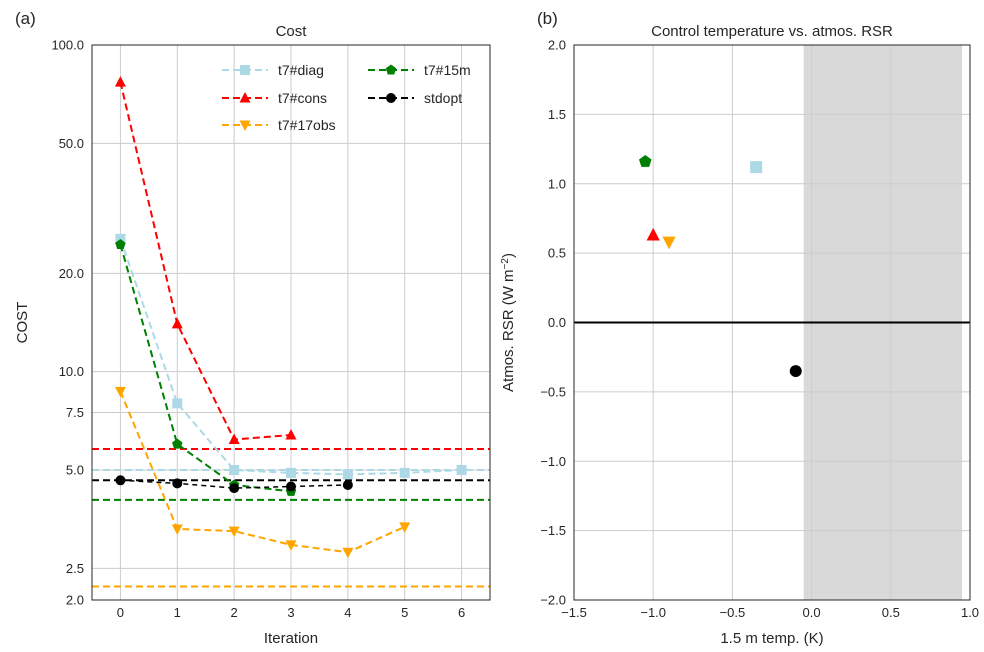  What do you see at coordinates (557, 183) in the screenshot?
I see `y-tick-label: 1.0` at bounding box center [557, 183].